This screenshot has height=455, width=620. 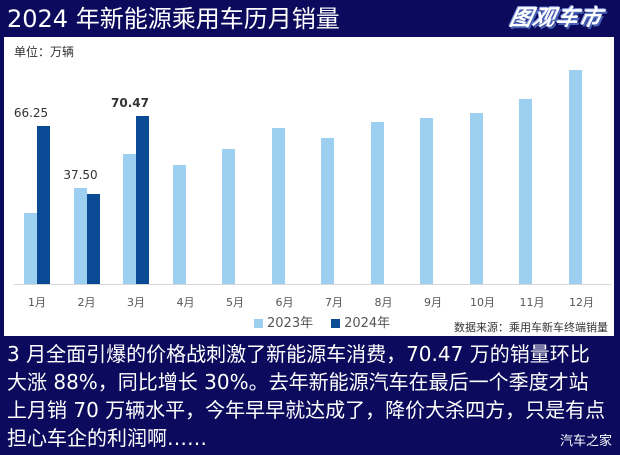 What do you see at coordinates (360, 321) in the screenshot?
I see `legend-item-2024: 2024年` at bounding box center [360, 321].